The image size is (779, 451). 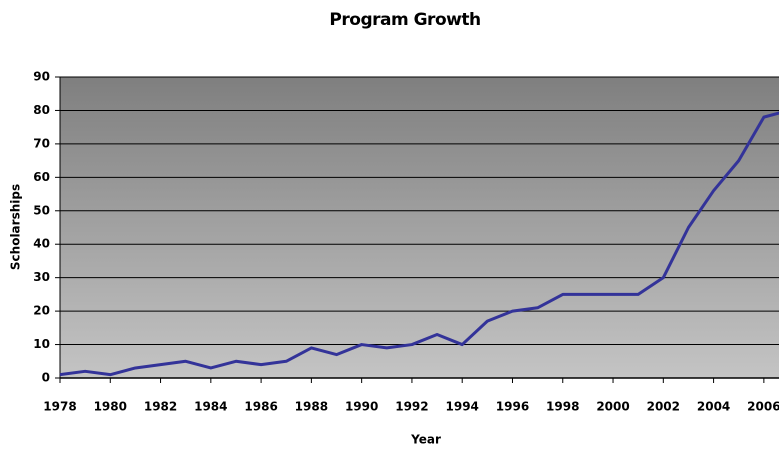 What do you see at coordinates (160, 407) in the screenshot?
I see `x-tick-label: 1982` at bounding box center [160, 407].